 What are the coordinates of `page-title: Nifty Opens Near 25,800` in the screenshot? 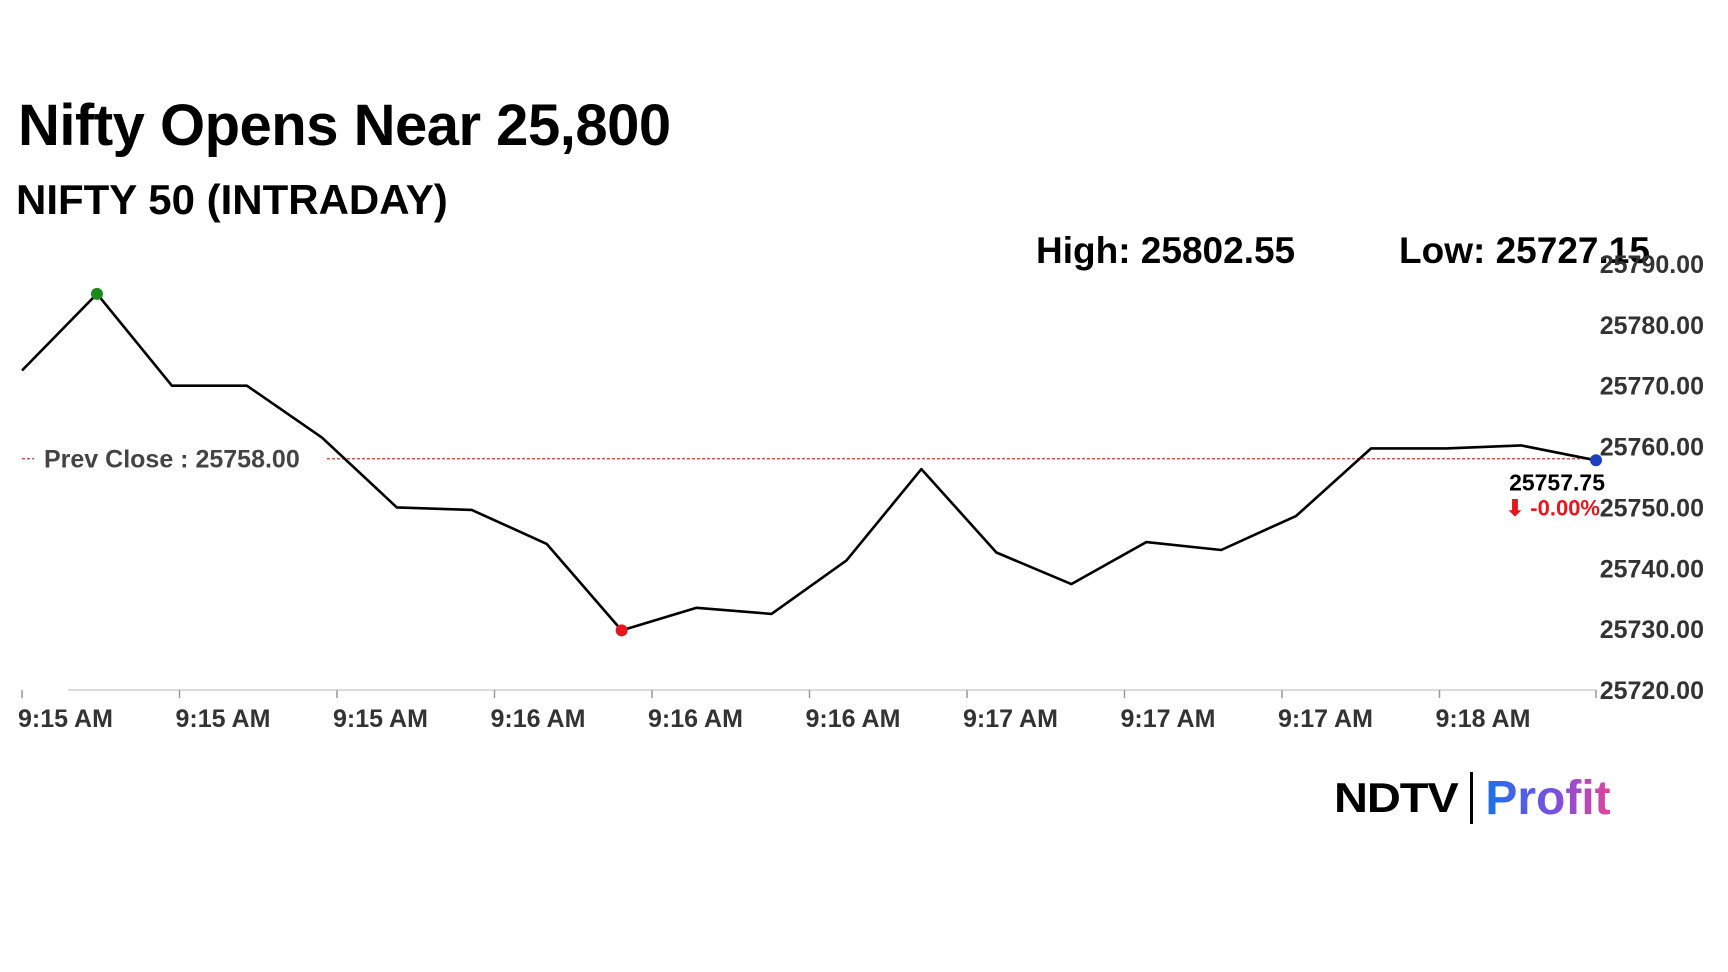 It's located at (344, 125).